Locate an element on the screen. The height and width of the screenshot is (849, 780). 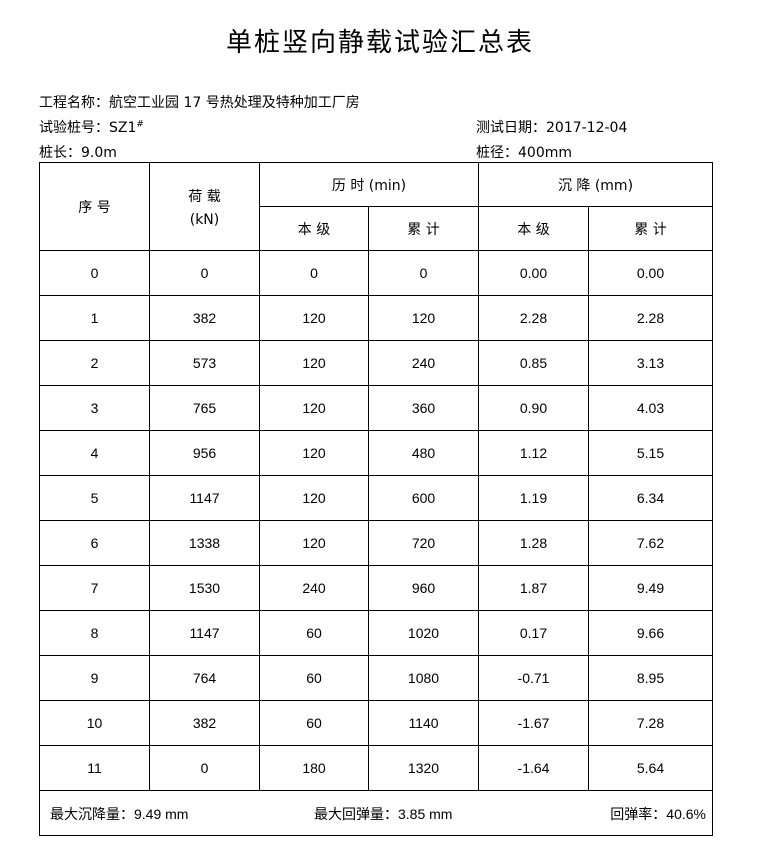
cell-duration-level: 0 is located at coordinates (314, 273).